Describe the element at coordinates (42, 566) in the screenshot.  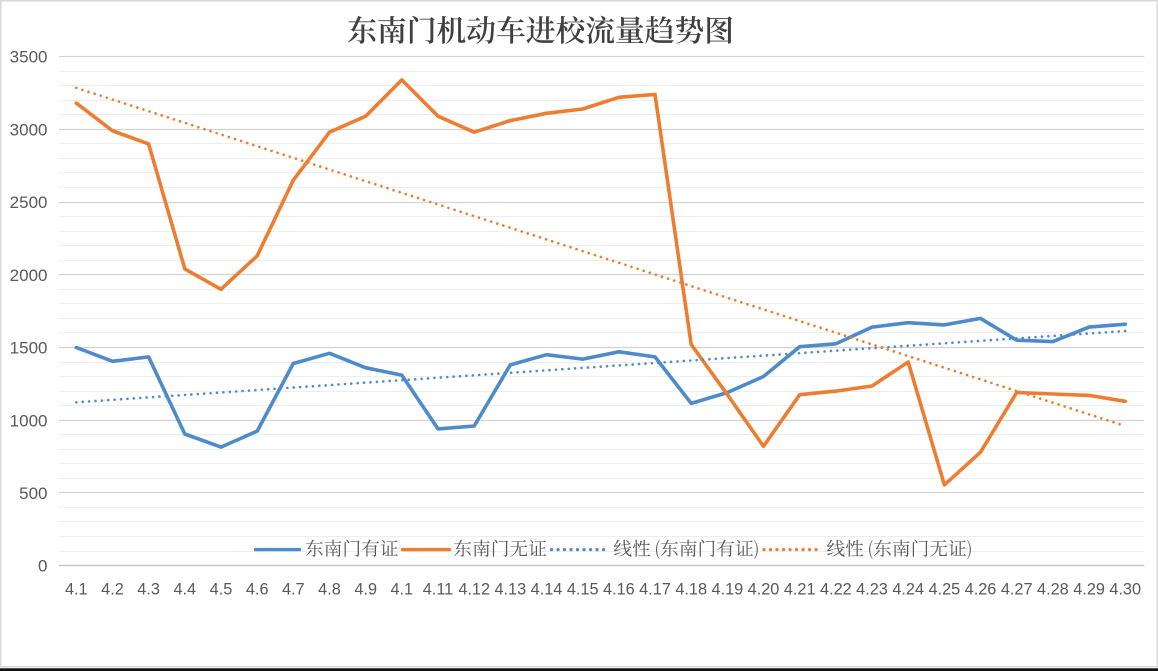
I see `svg-text: 0` at that location.